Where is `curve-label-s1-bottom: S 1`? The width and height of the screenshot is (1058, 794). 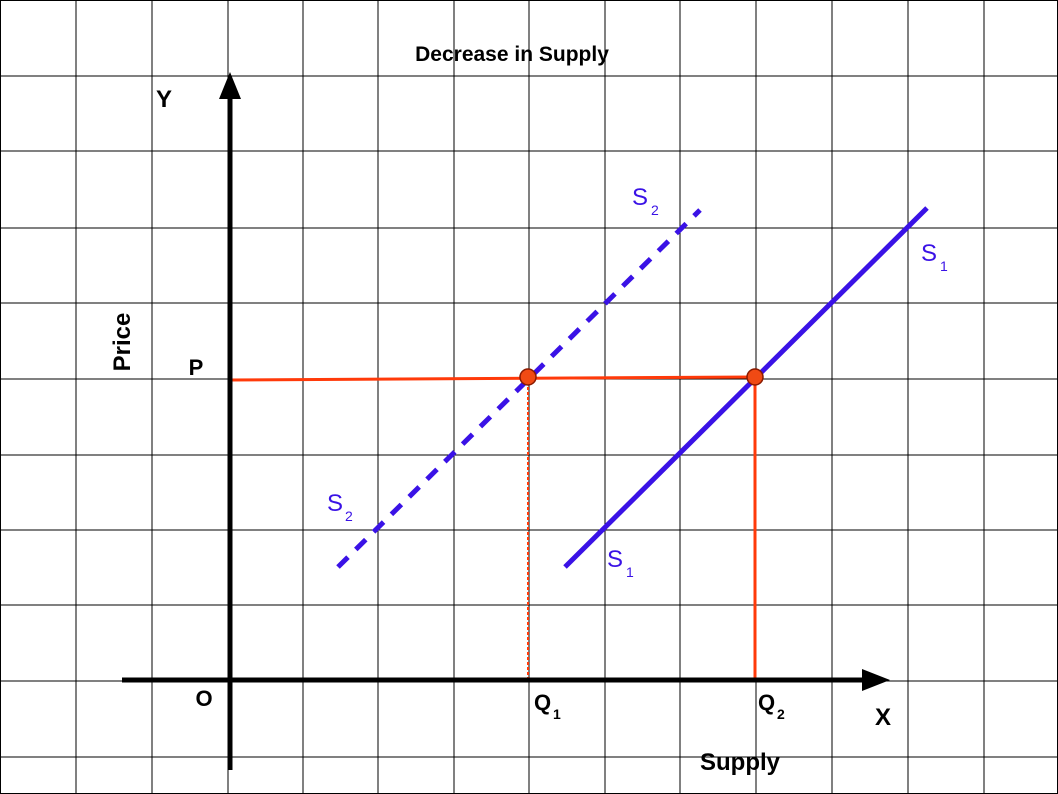 curve-label-s1-bottom: S 1 is located at coordinates (620, 563).